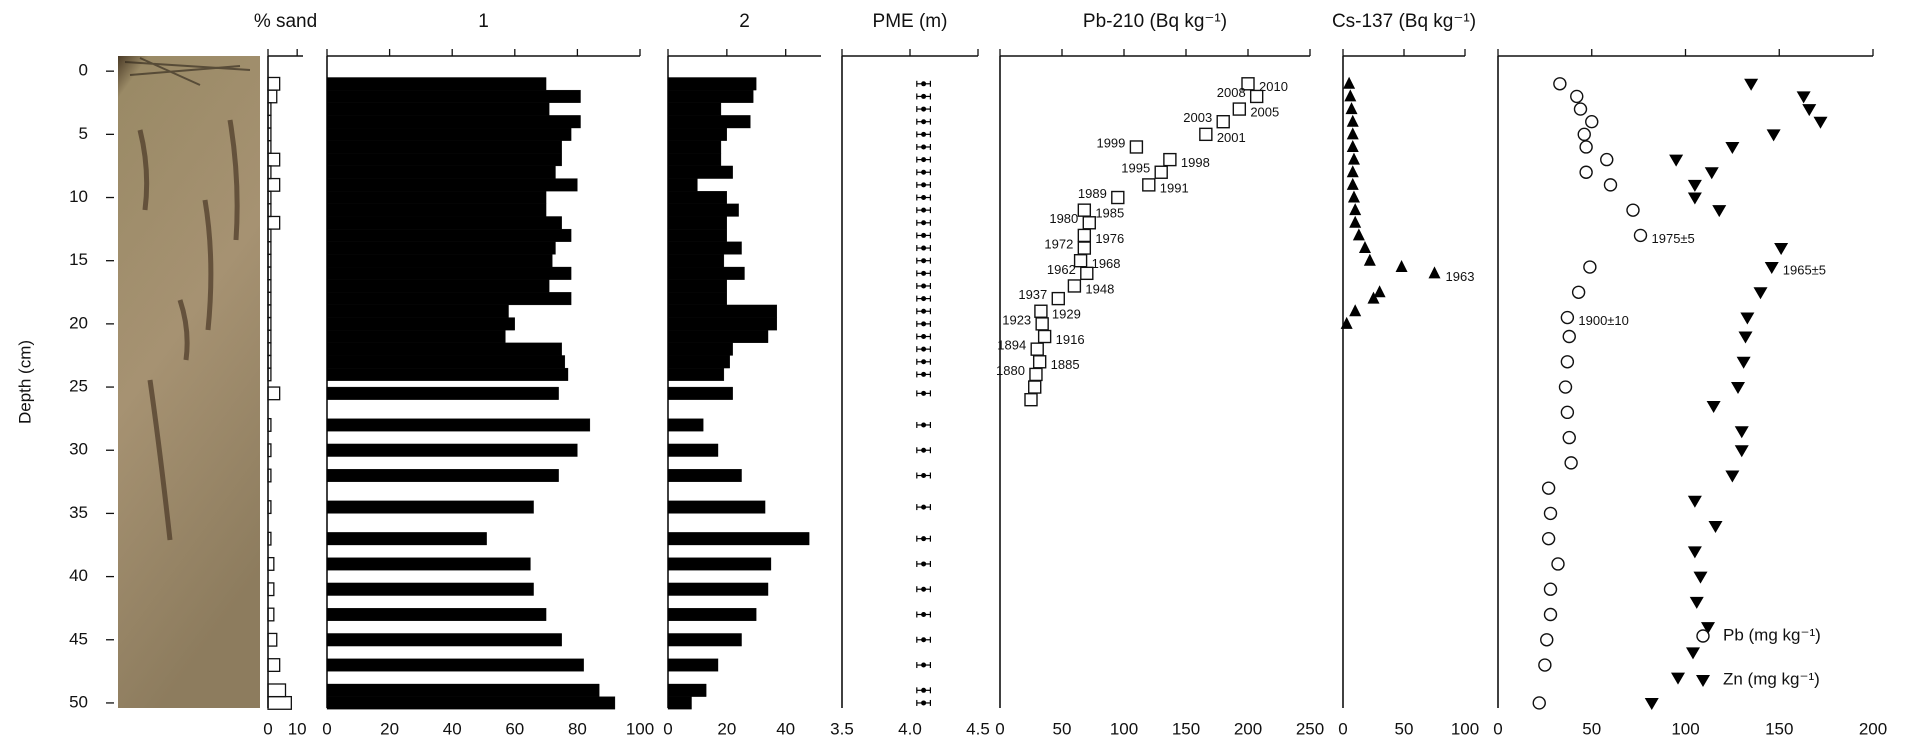 Image resolution: width=1931 pixels, height=748 pixels. Describe the element at coordinates (1195, 162) in the screenshot. I see `point-label: 1998` at that location.